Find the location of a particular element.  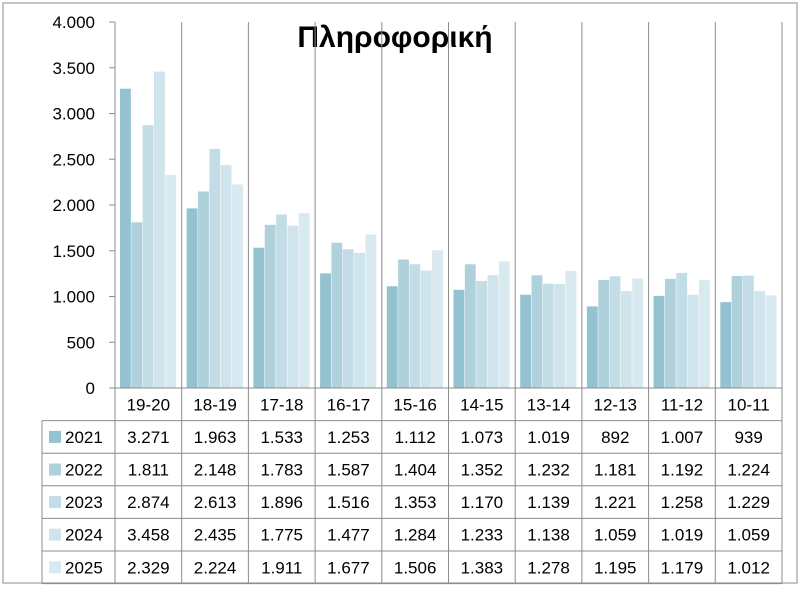

x-tick-label: 10-11 is located at coordinates (749, 404).